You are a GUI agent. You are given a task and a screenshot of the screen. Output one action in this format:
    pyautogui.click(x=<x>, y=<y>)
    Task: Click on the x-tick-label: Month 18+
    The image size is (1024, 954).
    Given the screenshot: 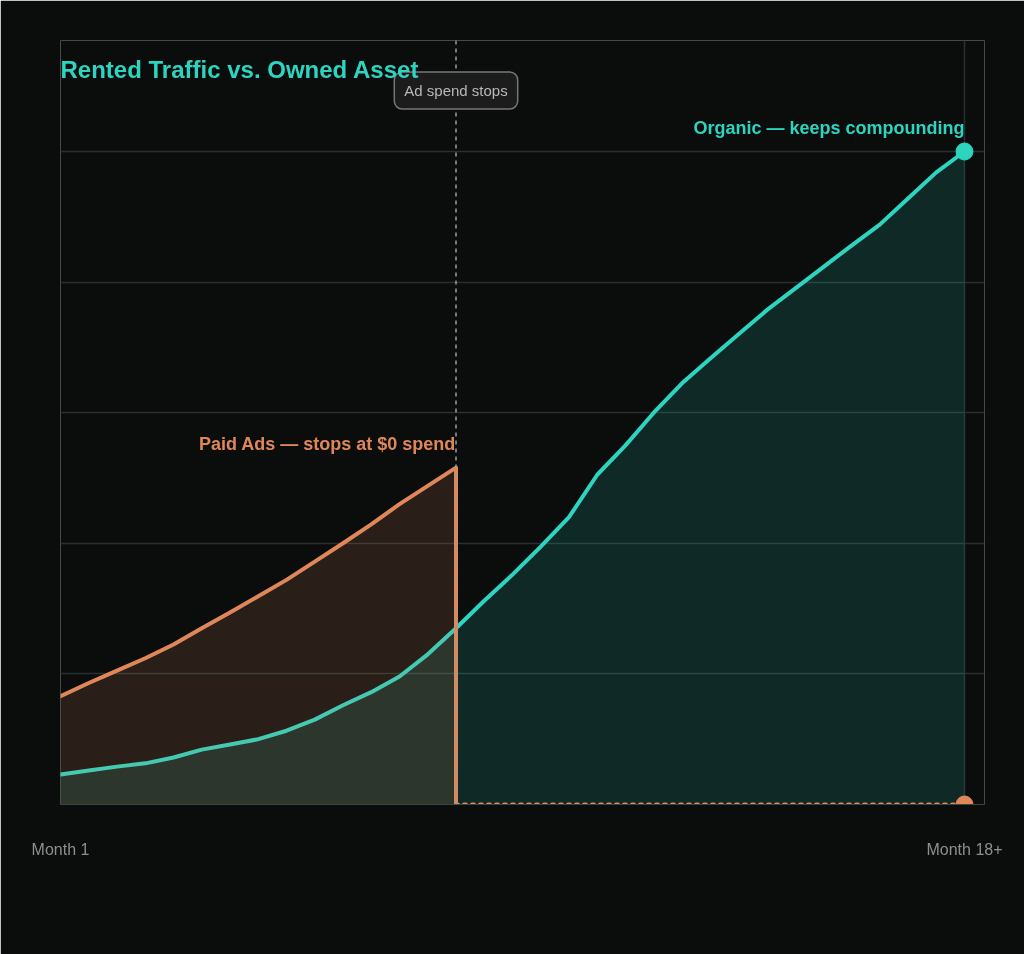 What is the action you would take?
    pyautogui.click(x=964, y=849)
    